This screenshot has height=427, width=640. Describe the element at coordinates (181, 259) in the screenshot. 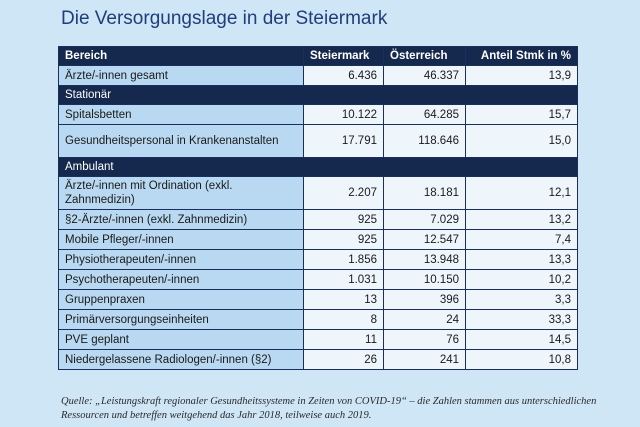

I see `row-label: Physiotherapeuten/-innen` at that location.